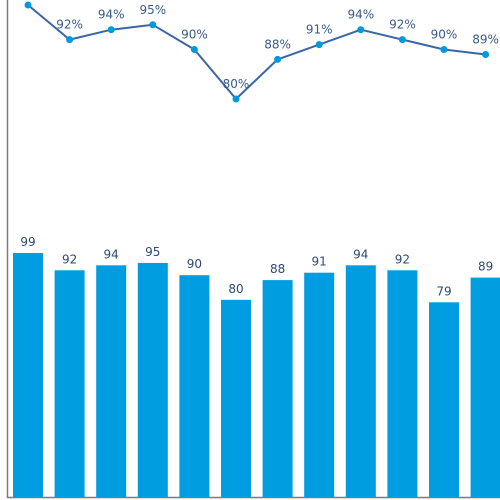 The width and height of the screenshot is (500, 500). What do you see at coordinates (194, 264) in the screenshot?
I see `bar-value-label-5: 90` at bounding box center [194, 264].